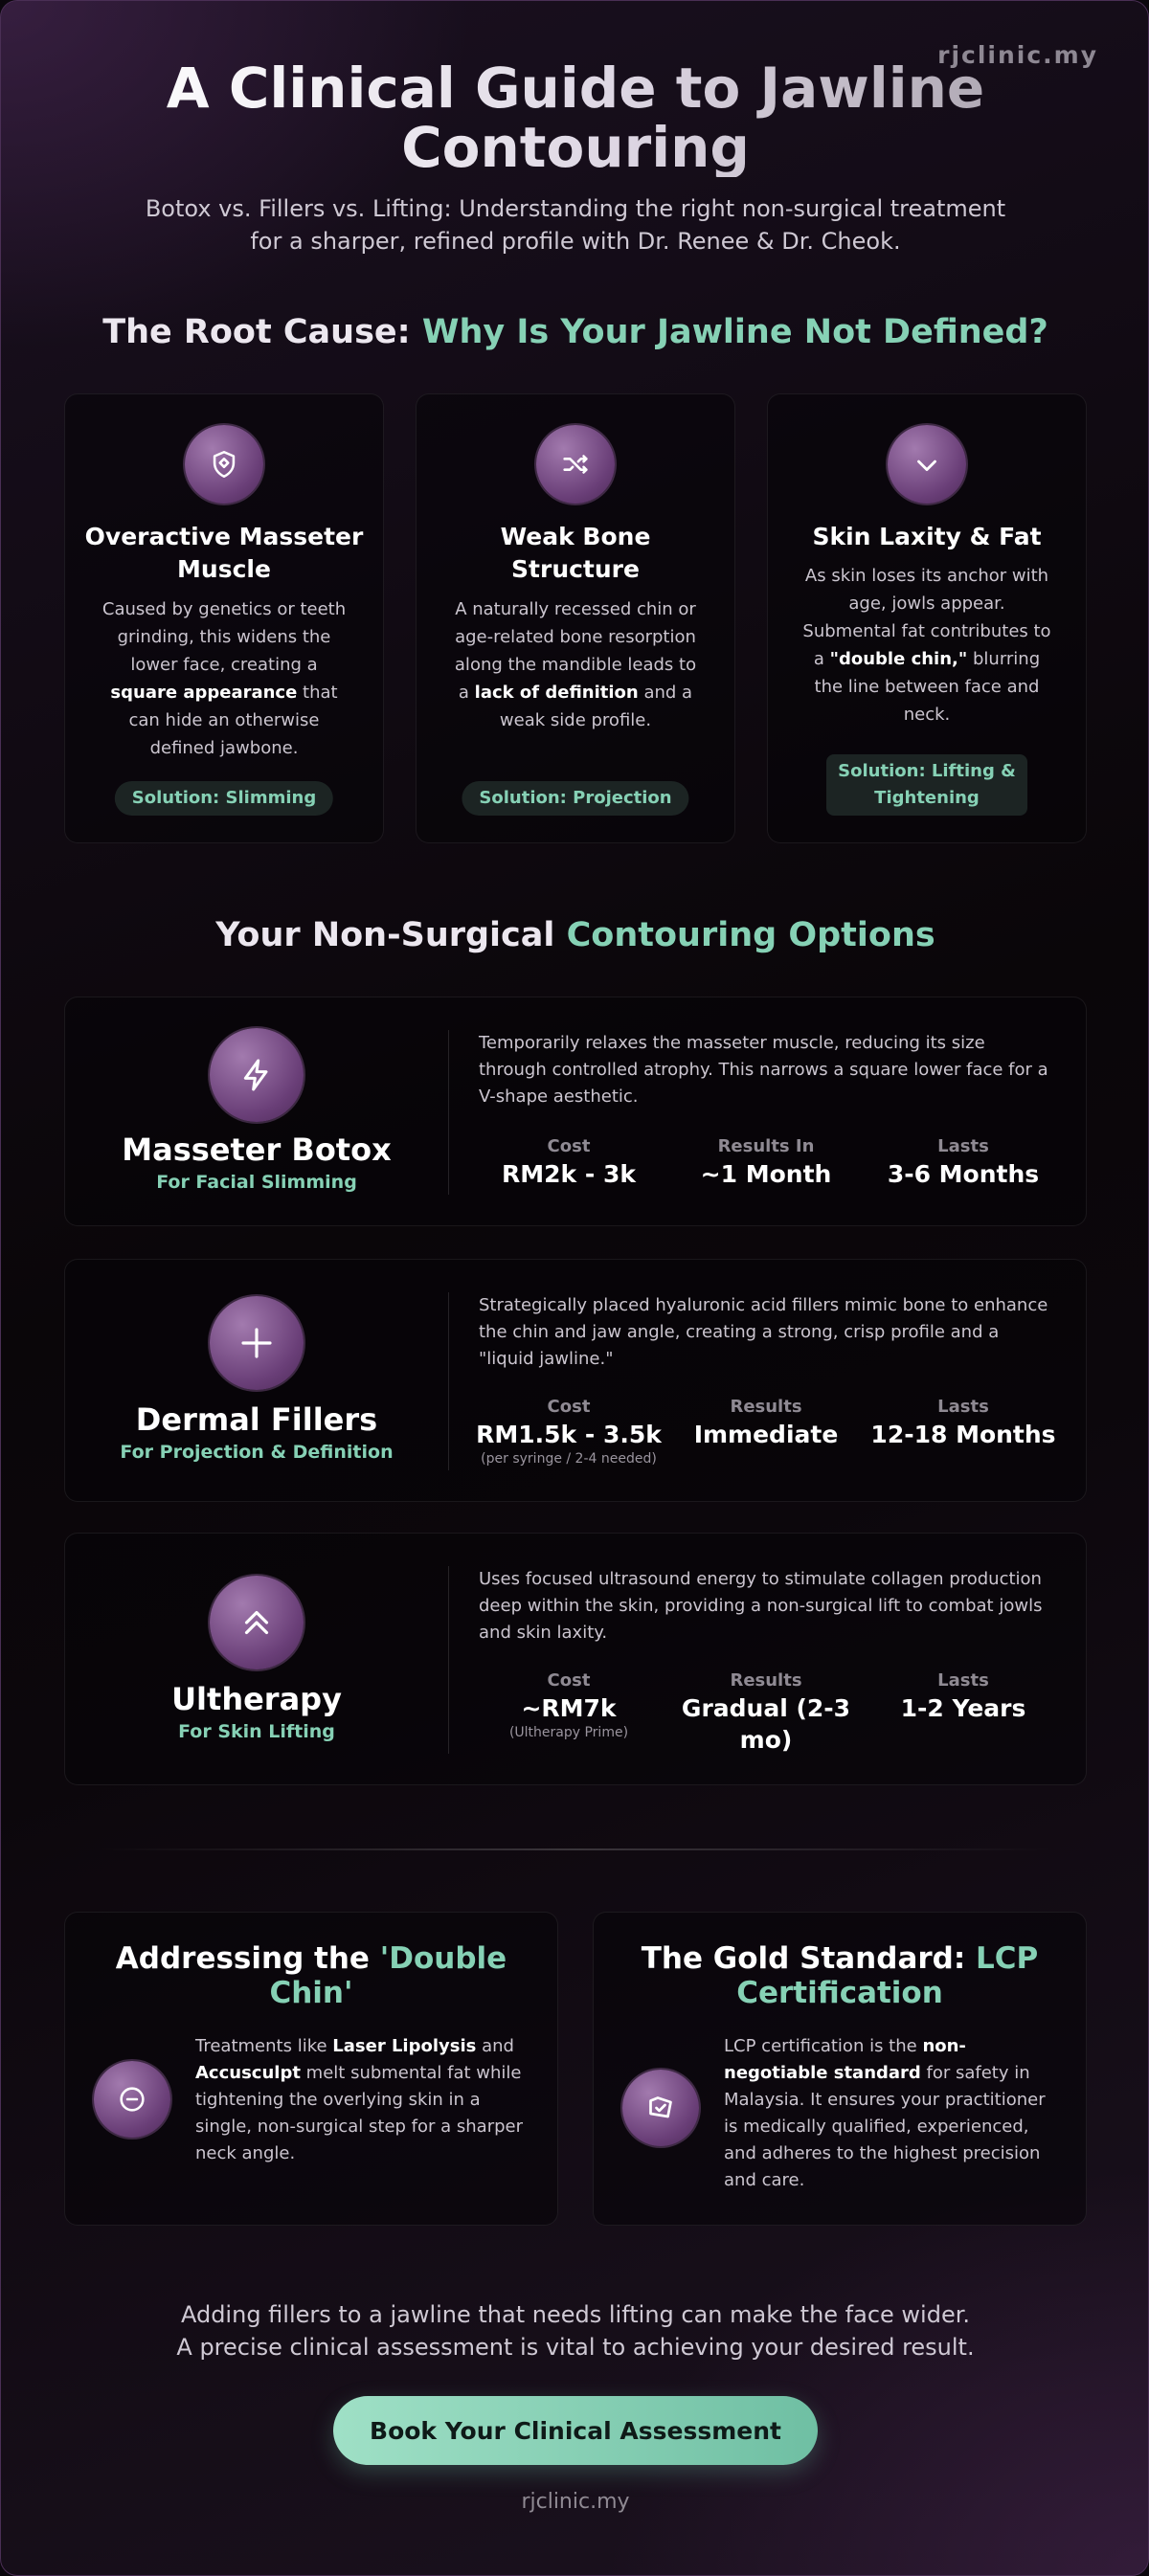 Image resolution: width=1149 pixels, height=2576 pixels. What do you see at coordinates (575, 935) in the screenshot?
I see `options-heading: Your Non-Surgical Contouring Options` at bounding box center [575, 935].